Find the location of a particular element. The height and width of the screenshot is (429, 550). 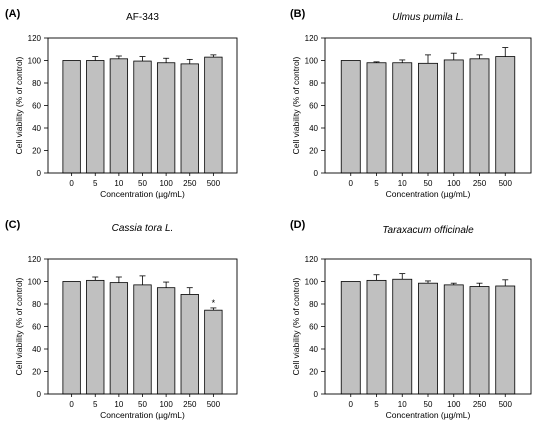

panel-title: Ulmus pumila L. is located at coordinates (428, 17).